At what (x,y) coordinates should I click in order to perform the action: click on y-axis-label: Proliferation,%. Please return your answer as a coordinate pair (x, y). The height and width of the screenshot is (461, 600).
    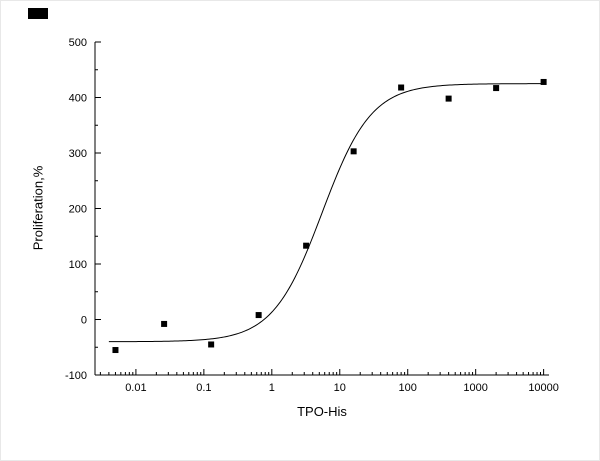
    Looking at the image, I should click on (38, 208).